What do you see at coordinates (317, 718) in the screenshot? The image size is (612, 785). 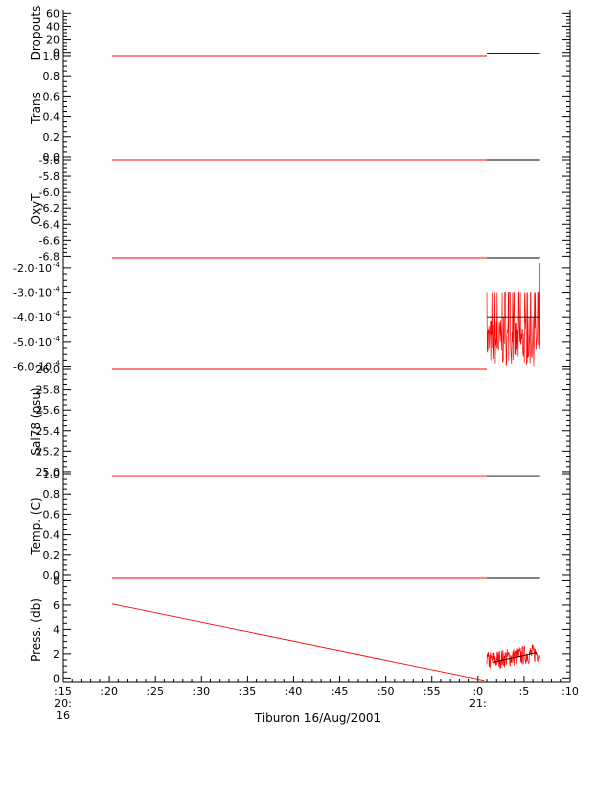 I see `x-axis-label: Tiburon 16/Aug/2001` at bounding box center [317, 718].